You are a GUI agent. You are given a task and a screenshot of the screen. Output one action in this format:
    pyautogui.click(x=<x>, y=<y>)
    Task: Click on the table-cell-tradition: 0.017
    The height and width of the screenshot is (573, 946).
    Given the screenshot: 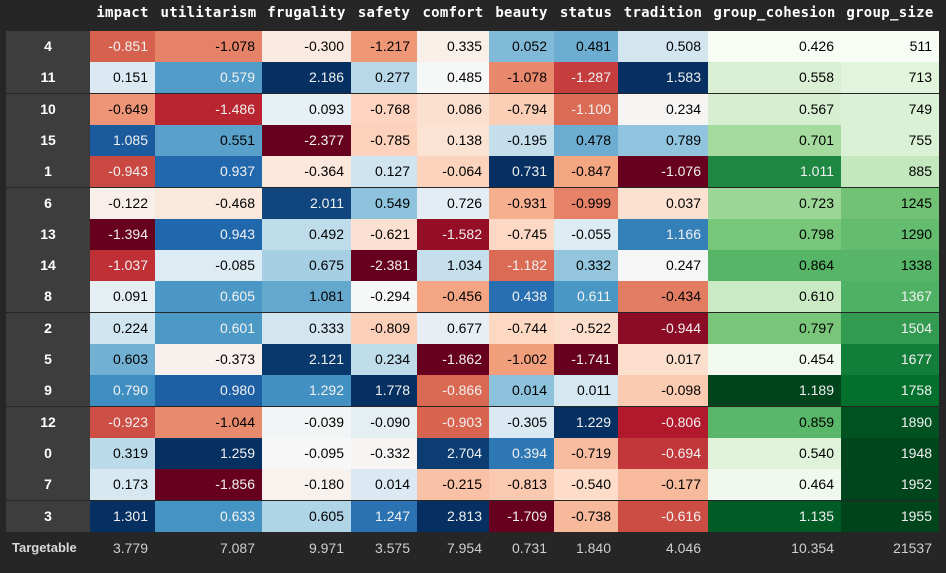 What is the action you would take?
    pyautogui.click(x=663, y=359)
    